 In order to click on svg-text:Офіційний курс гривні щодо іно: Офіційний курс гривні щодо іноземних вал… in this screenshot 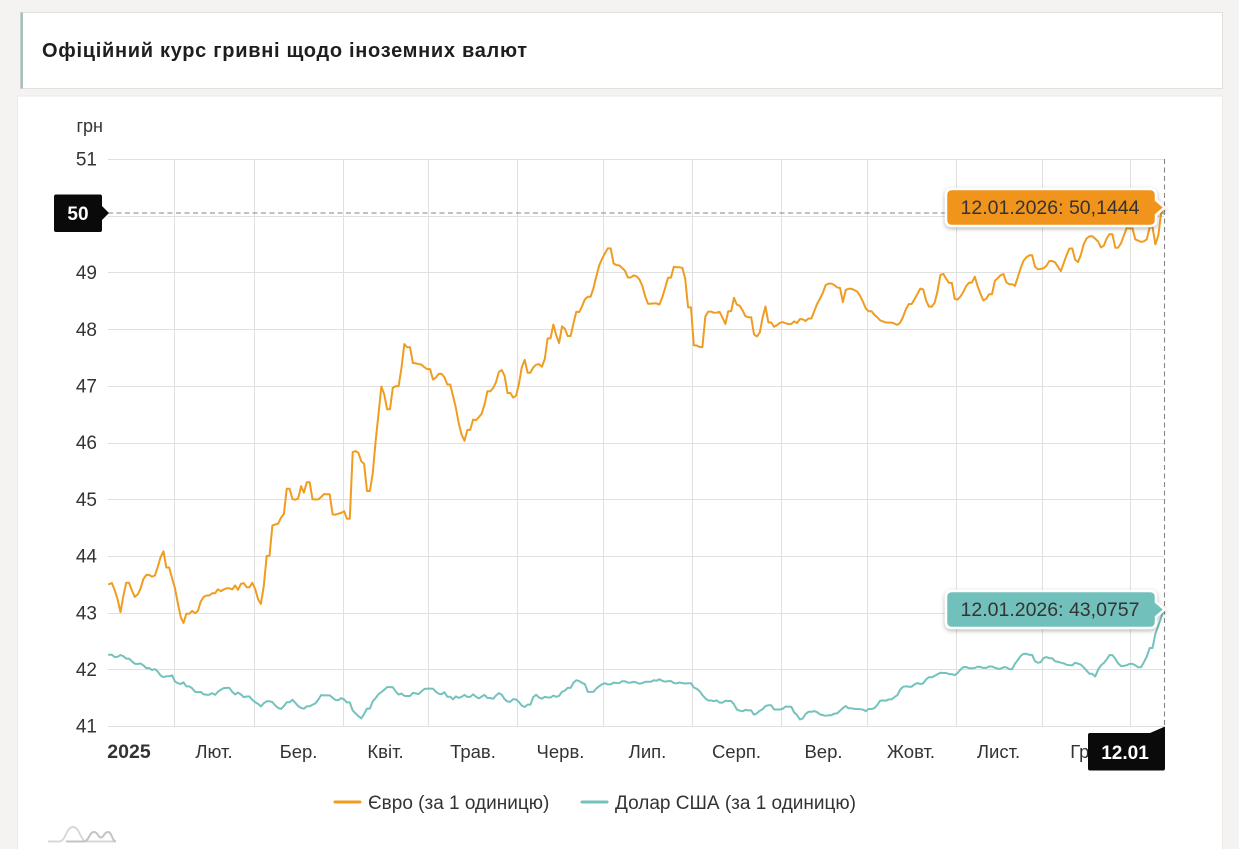, I will do `click(285, 51)`.